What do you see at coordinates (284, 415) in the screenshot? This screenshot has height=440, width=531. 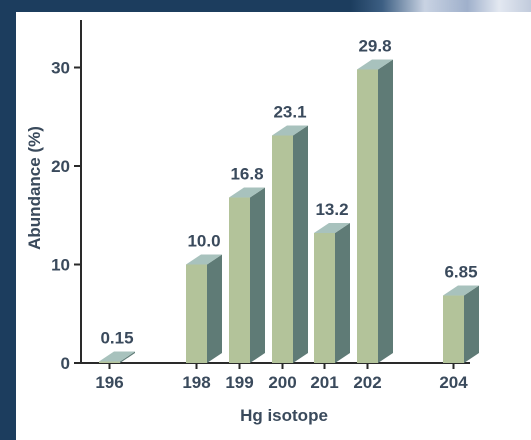 I see `x-axis-title: Hg isotope` at bounding box center [284, 415].